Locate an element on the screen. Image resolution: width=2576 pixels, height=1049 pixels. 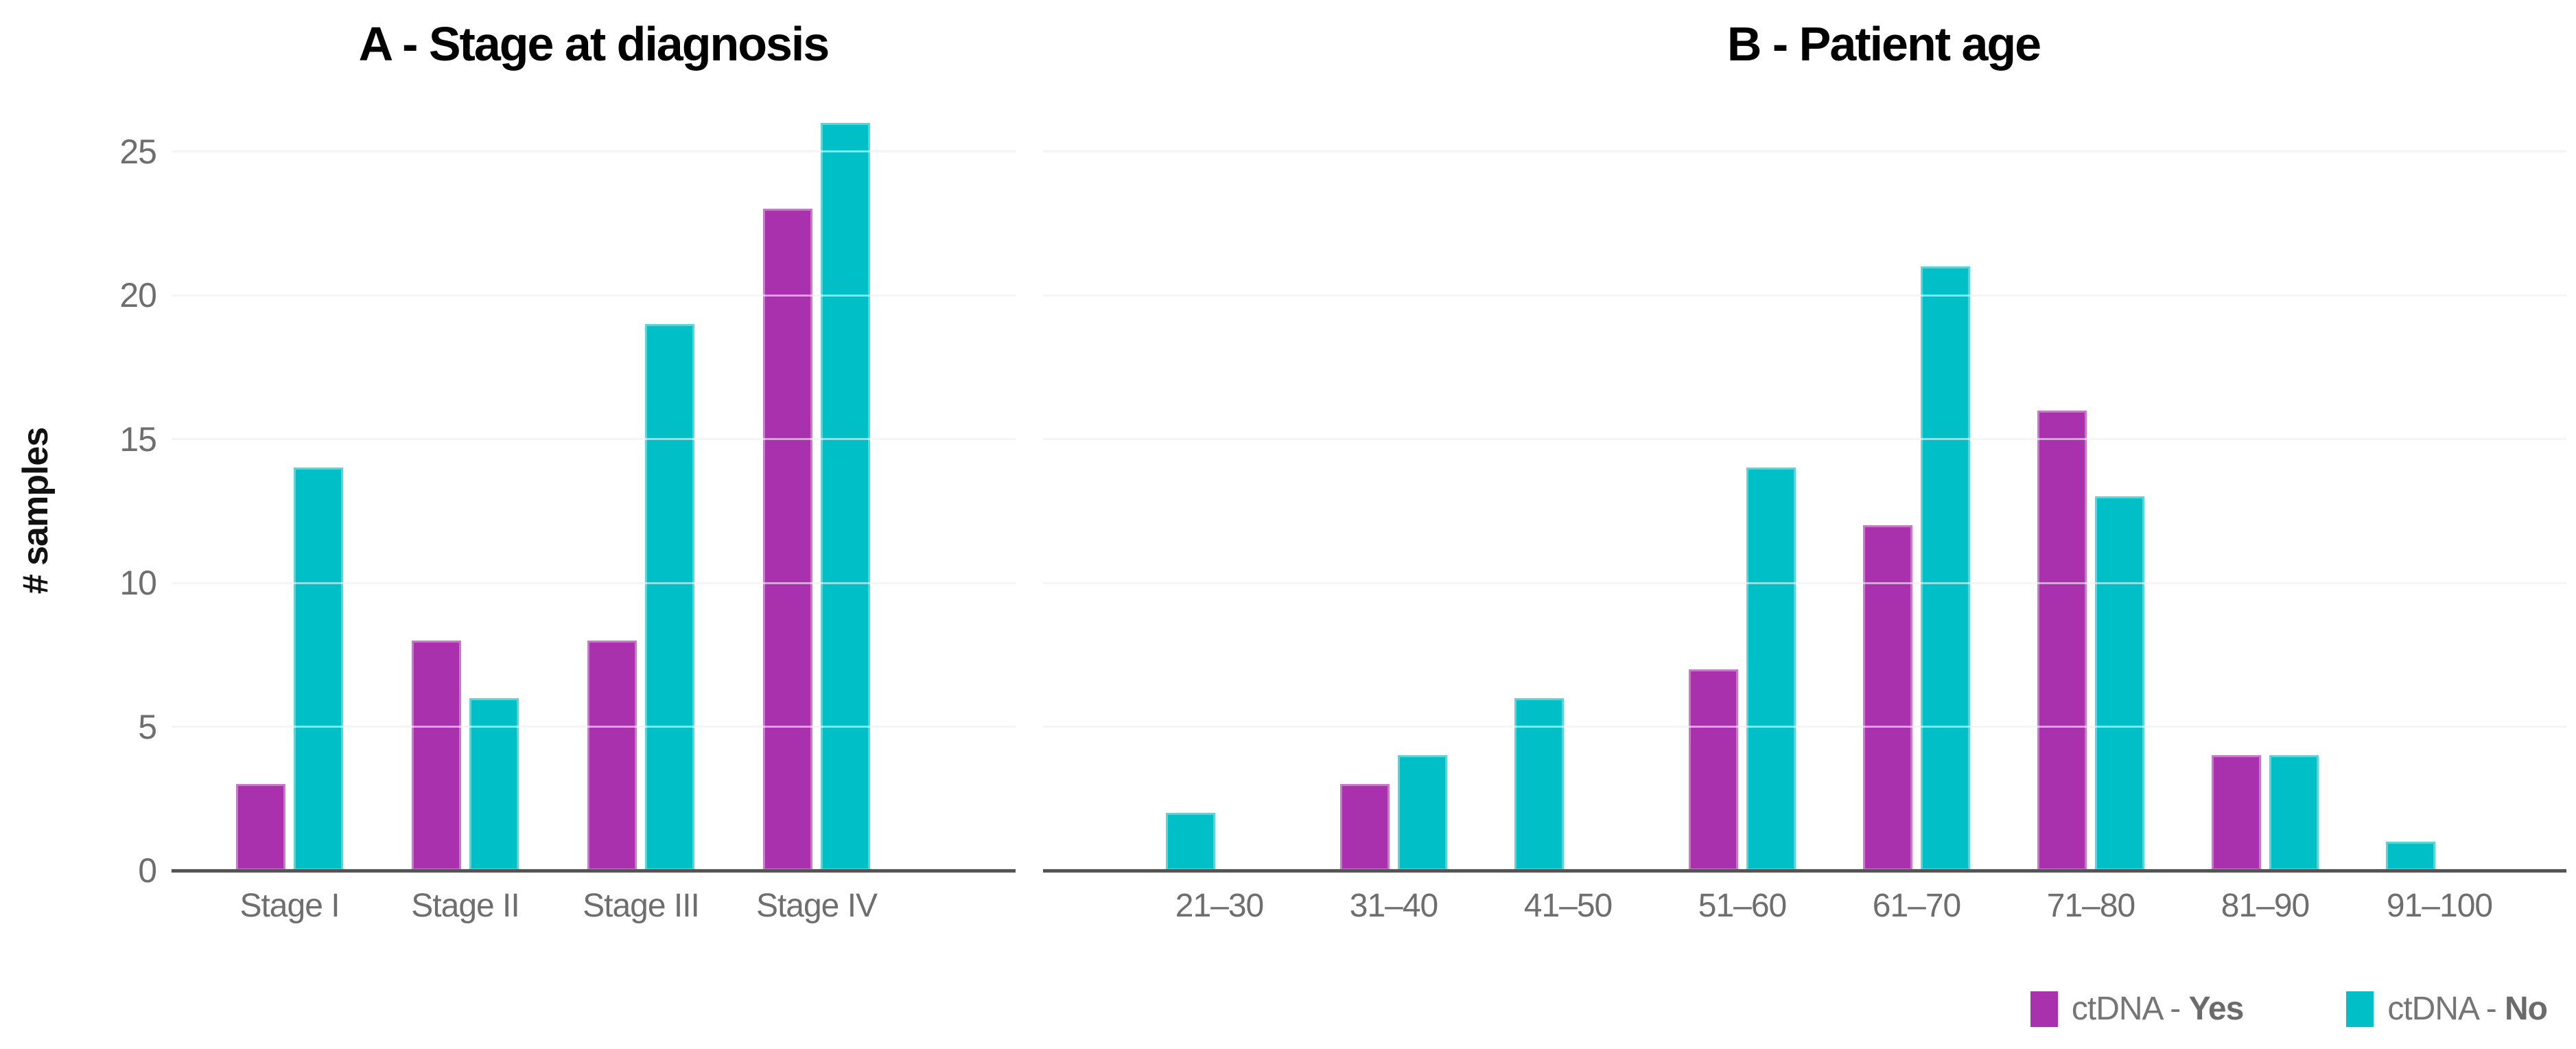
x-tick-label: 81–90 is located at coordinates (2265, 906).